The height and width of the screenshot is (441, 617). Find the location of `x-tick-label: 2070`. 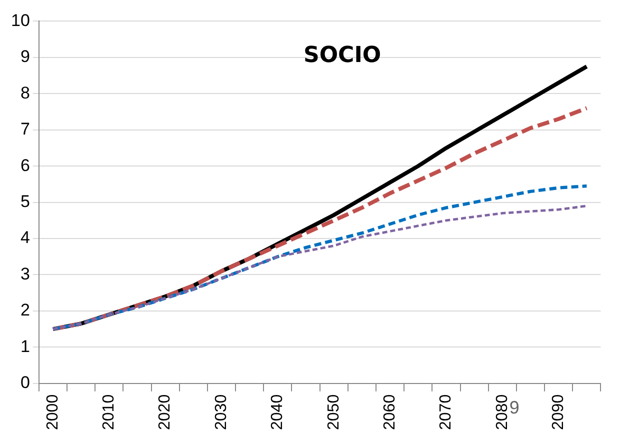

x-tick-label: 2070 is located at coordinates (446, 412).